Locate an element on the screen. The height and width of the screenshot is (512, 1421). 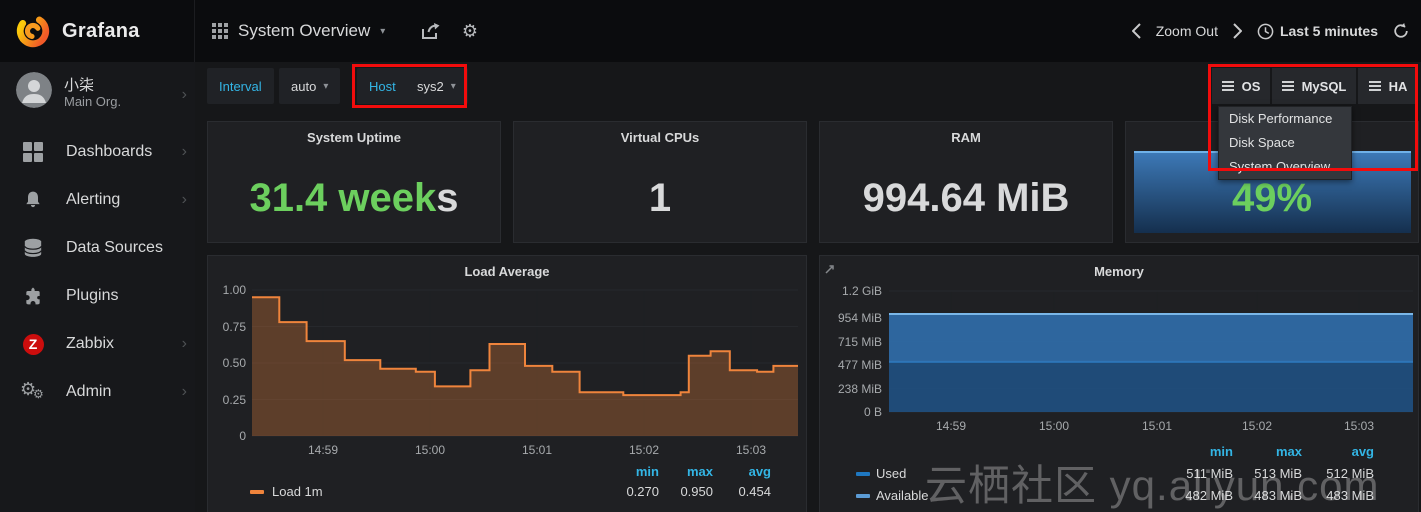
user-org: Main Org. is located at coordinates (93, 101).